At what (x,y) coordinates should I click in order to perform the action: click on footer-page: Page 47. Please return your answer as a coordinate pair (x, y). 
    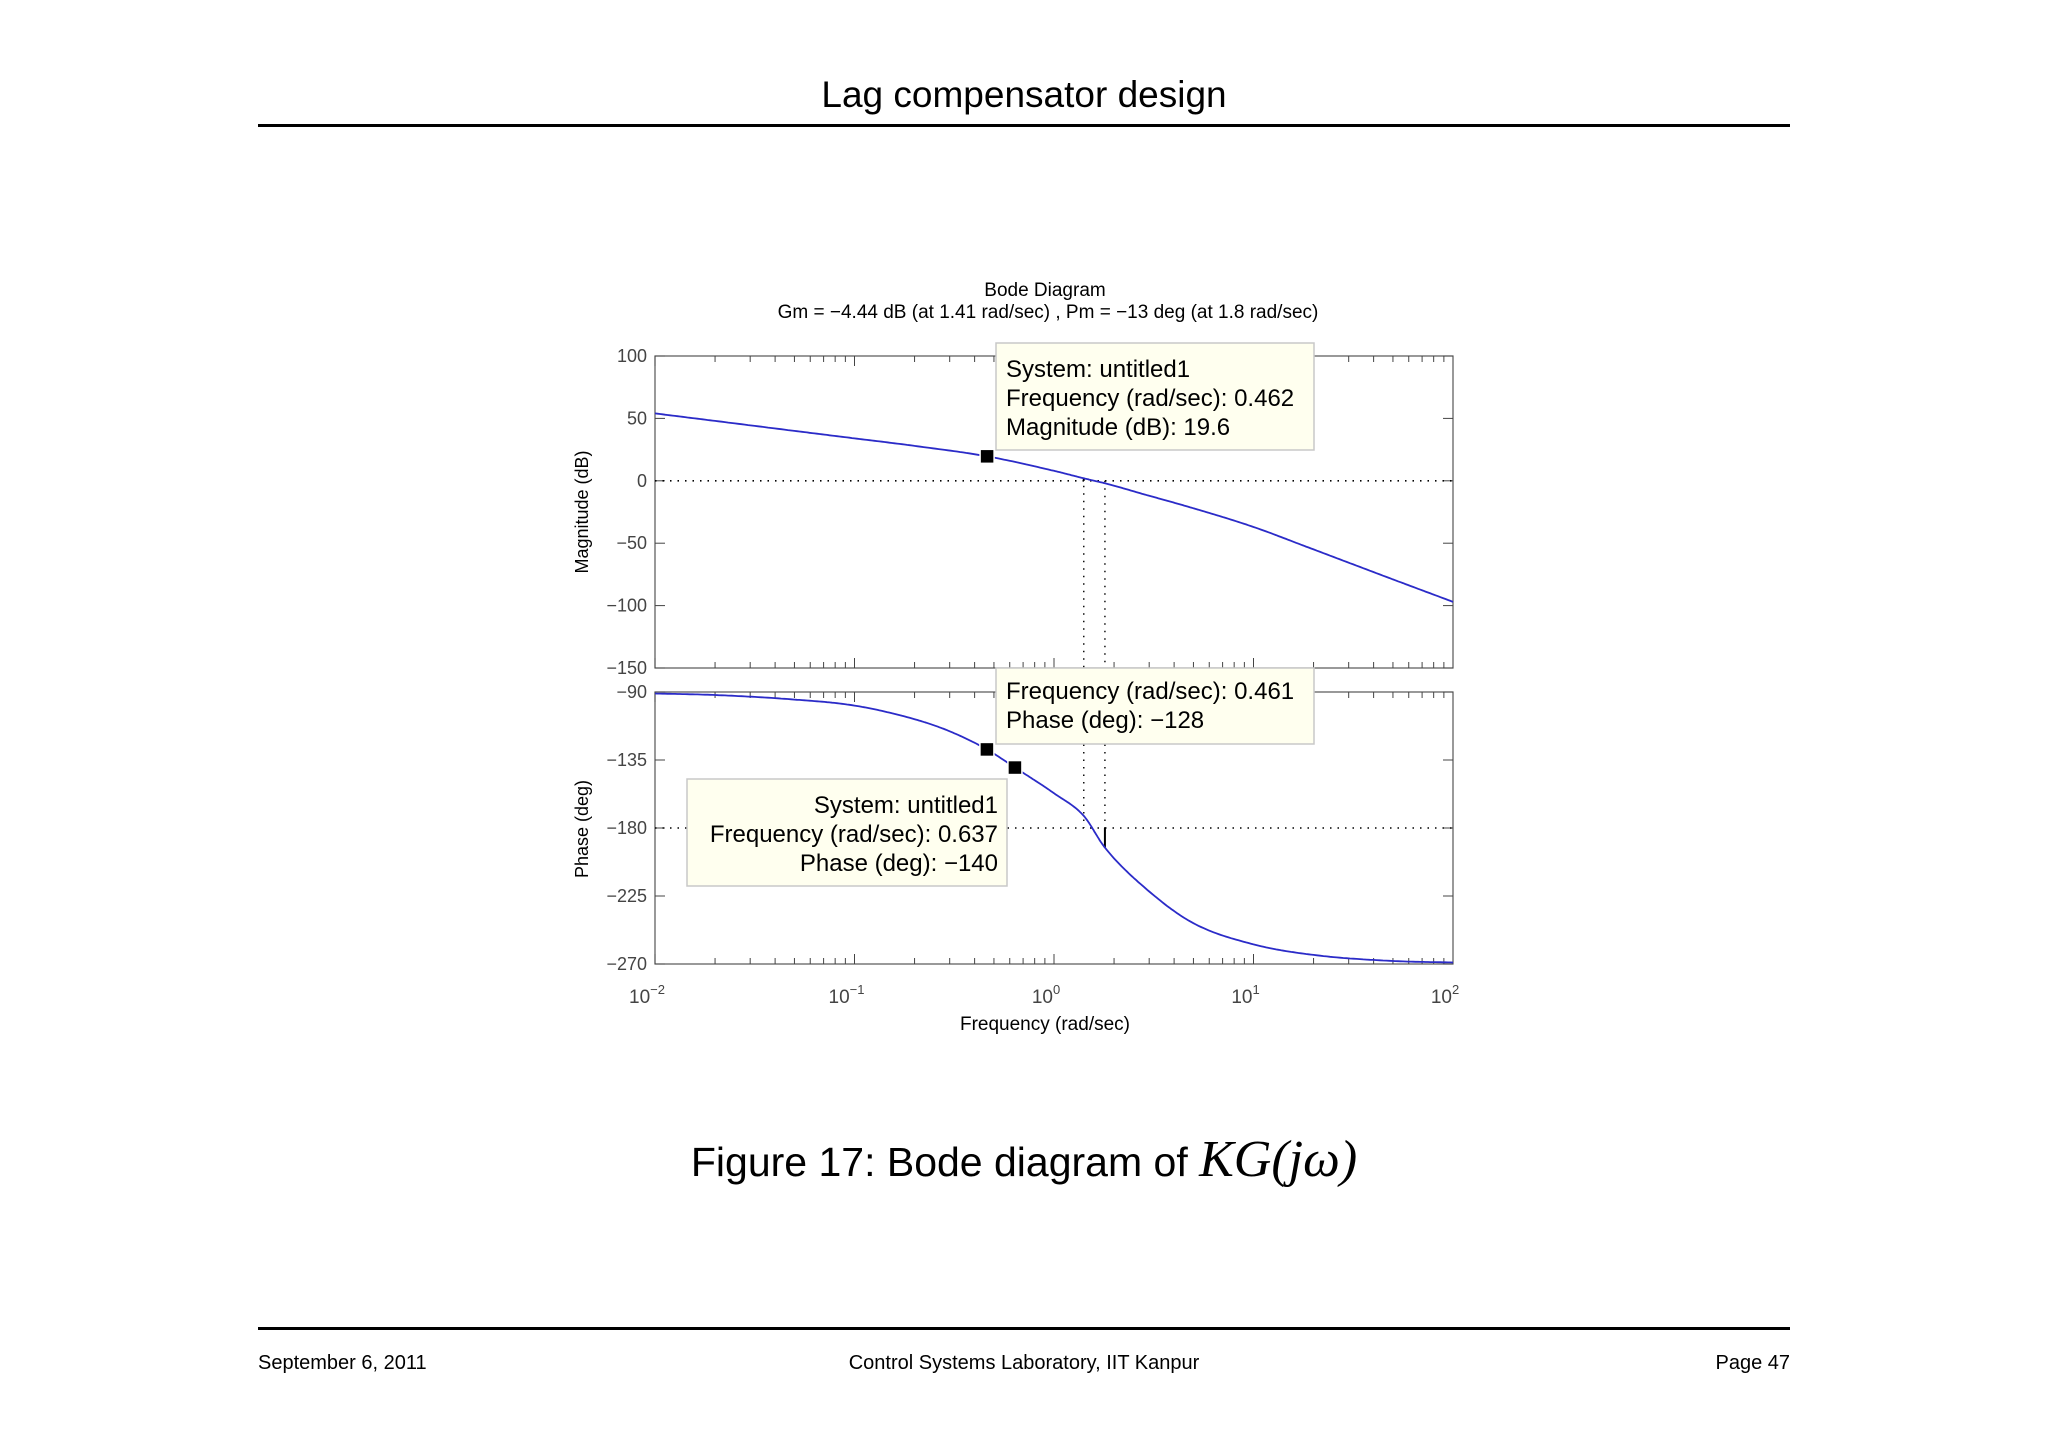
    Looking at the image, I should click on (1752, 1363).